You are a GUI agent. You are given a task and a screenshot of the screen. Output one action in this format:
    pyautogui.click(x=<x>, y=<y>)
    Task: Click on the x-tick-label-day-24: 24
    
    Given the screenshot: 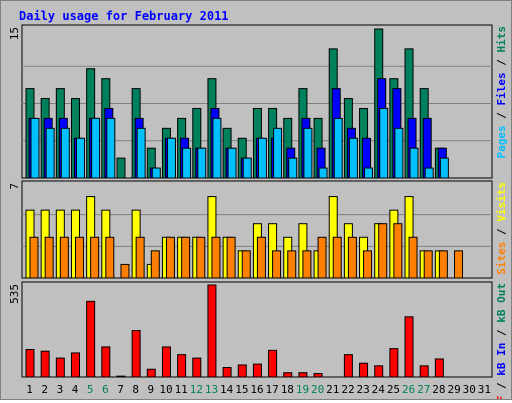 What is the action you would take?
    pyautogui.click(x=379, y=389)
    